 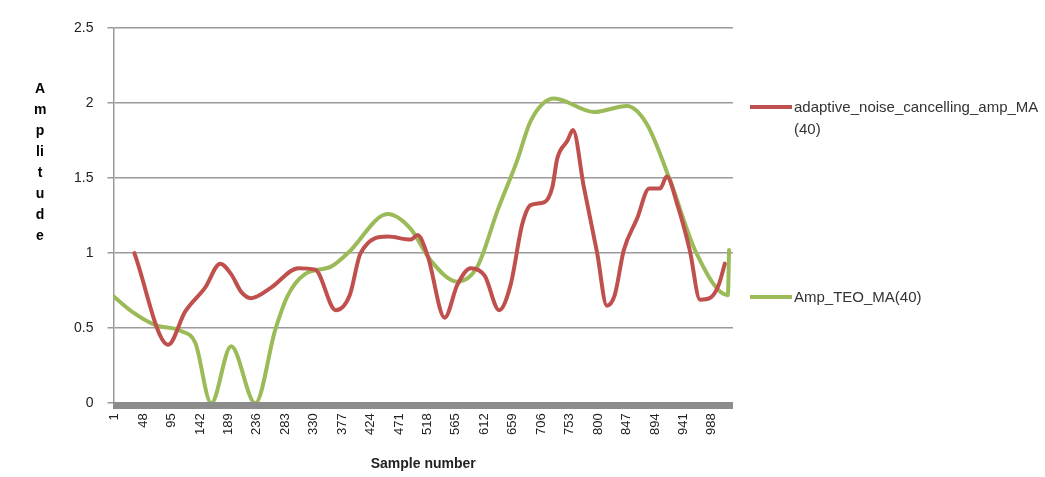 I want to click on y-tick-label: 2, so click(x=89, y=101).